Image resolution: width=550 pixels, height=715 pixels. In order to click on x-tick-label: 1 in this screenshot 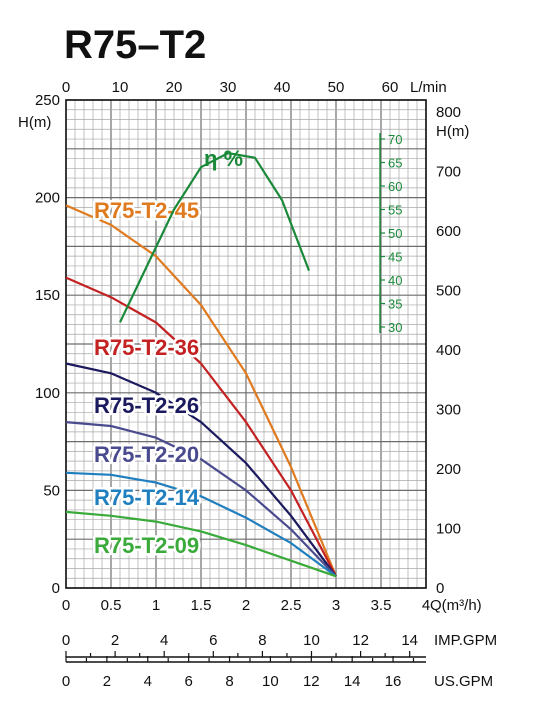, I will do `click(156, 605)`.